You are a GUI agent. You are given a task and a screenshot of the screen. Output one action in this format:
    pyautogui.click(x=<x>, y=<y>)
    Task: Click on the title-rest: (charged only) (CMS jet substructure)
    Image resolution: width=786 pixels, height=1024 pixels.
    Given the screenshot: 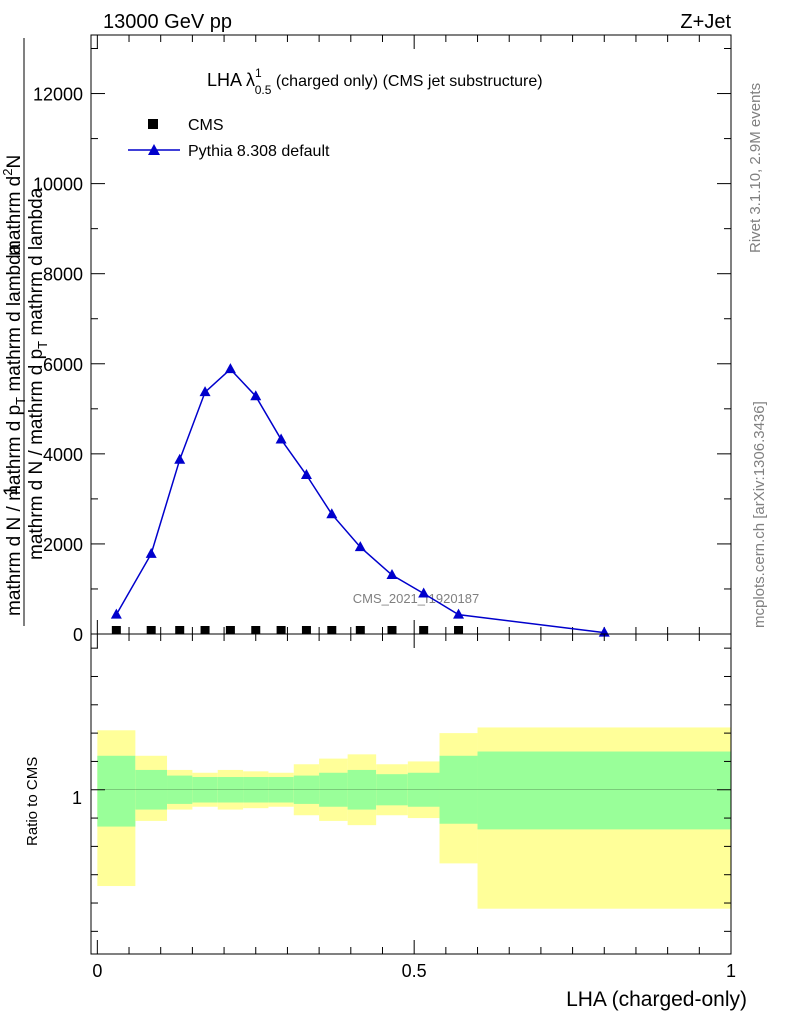 What is the action you would take?
    pyautogui.click(x=406, y=81)
    